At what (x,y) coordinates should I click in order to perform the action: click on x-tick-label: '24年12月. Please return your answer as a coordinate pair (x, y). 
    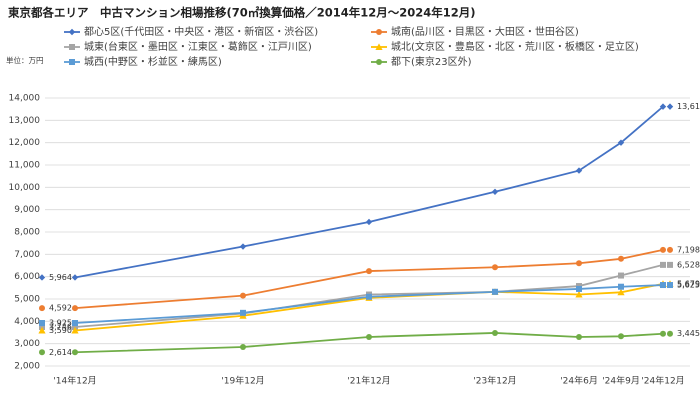
    Looking at the image, I should click on (662, 381).